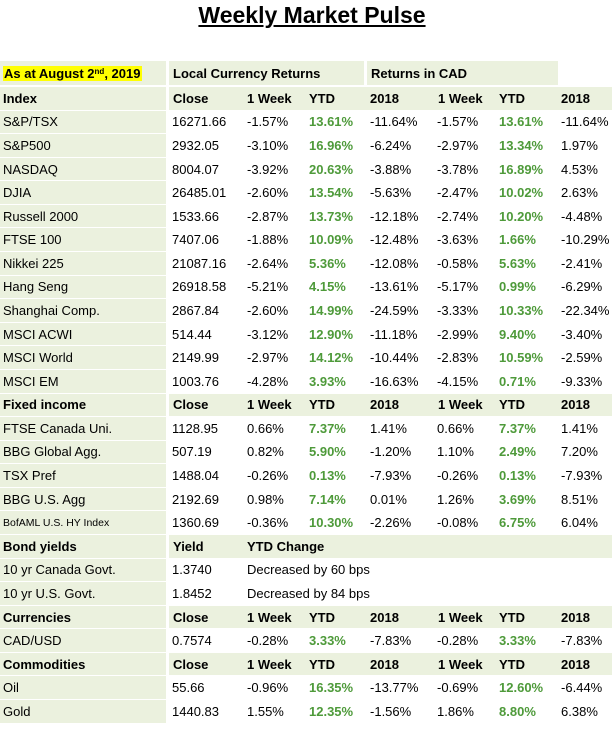 The width and height of the screenshot is (612, 747). Describe the element at coordinates (463, 74) in the screenshot. I see `cad-returns-header: Returns in CAD` at that location.